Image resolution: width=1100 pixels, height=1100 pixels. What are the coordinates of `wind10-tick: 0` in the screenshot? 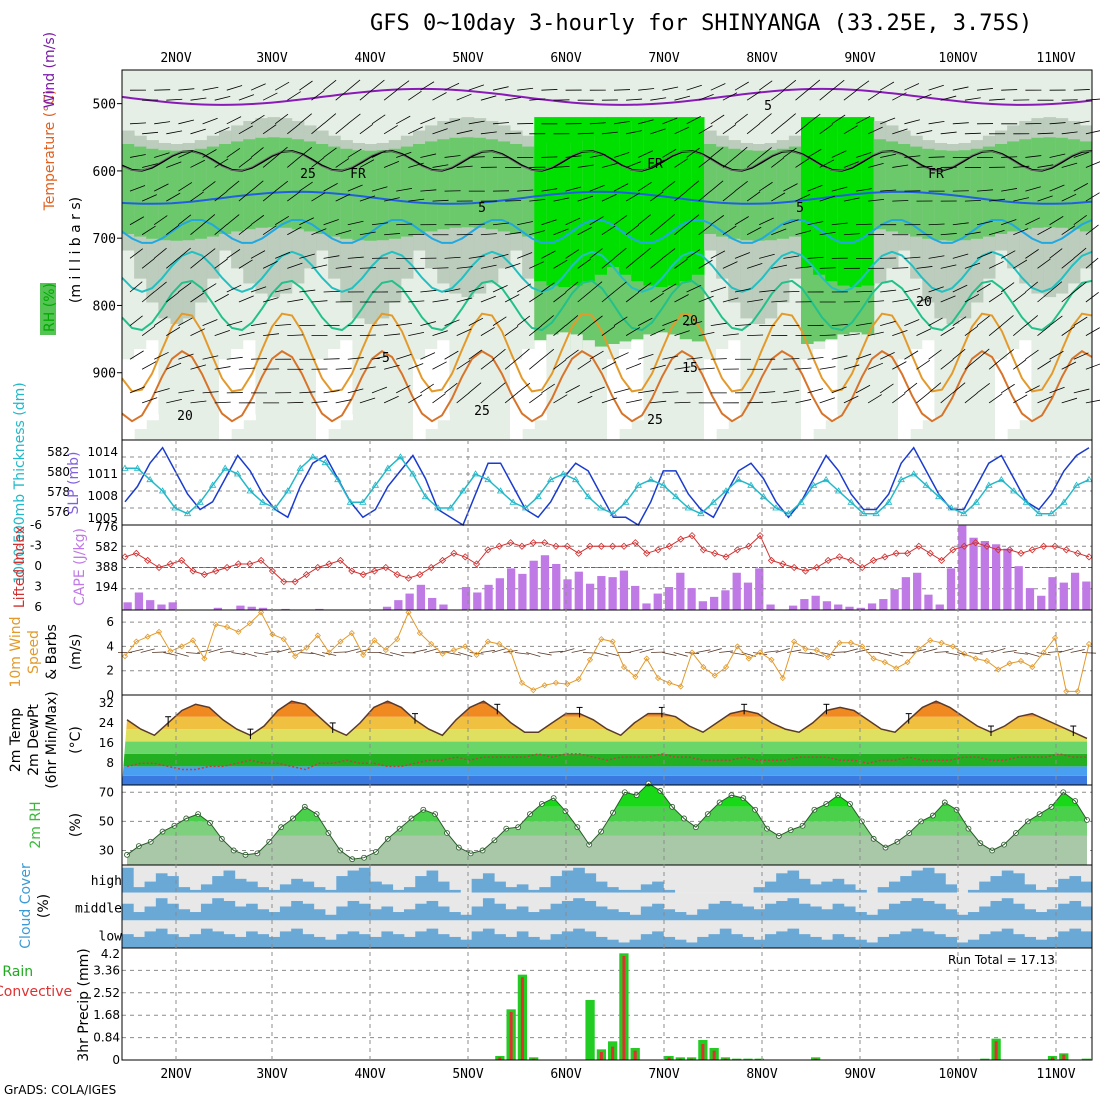 It's located at (110, 695).